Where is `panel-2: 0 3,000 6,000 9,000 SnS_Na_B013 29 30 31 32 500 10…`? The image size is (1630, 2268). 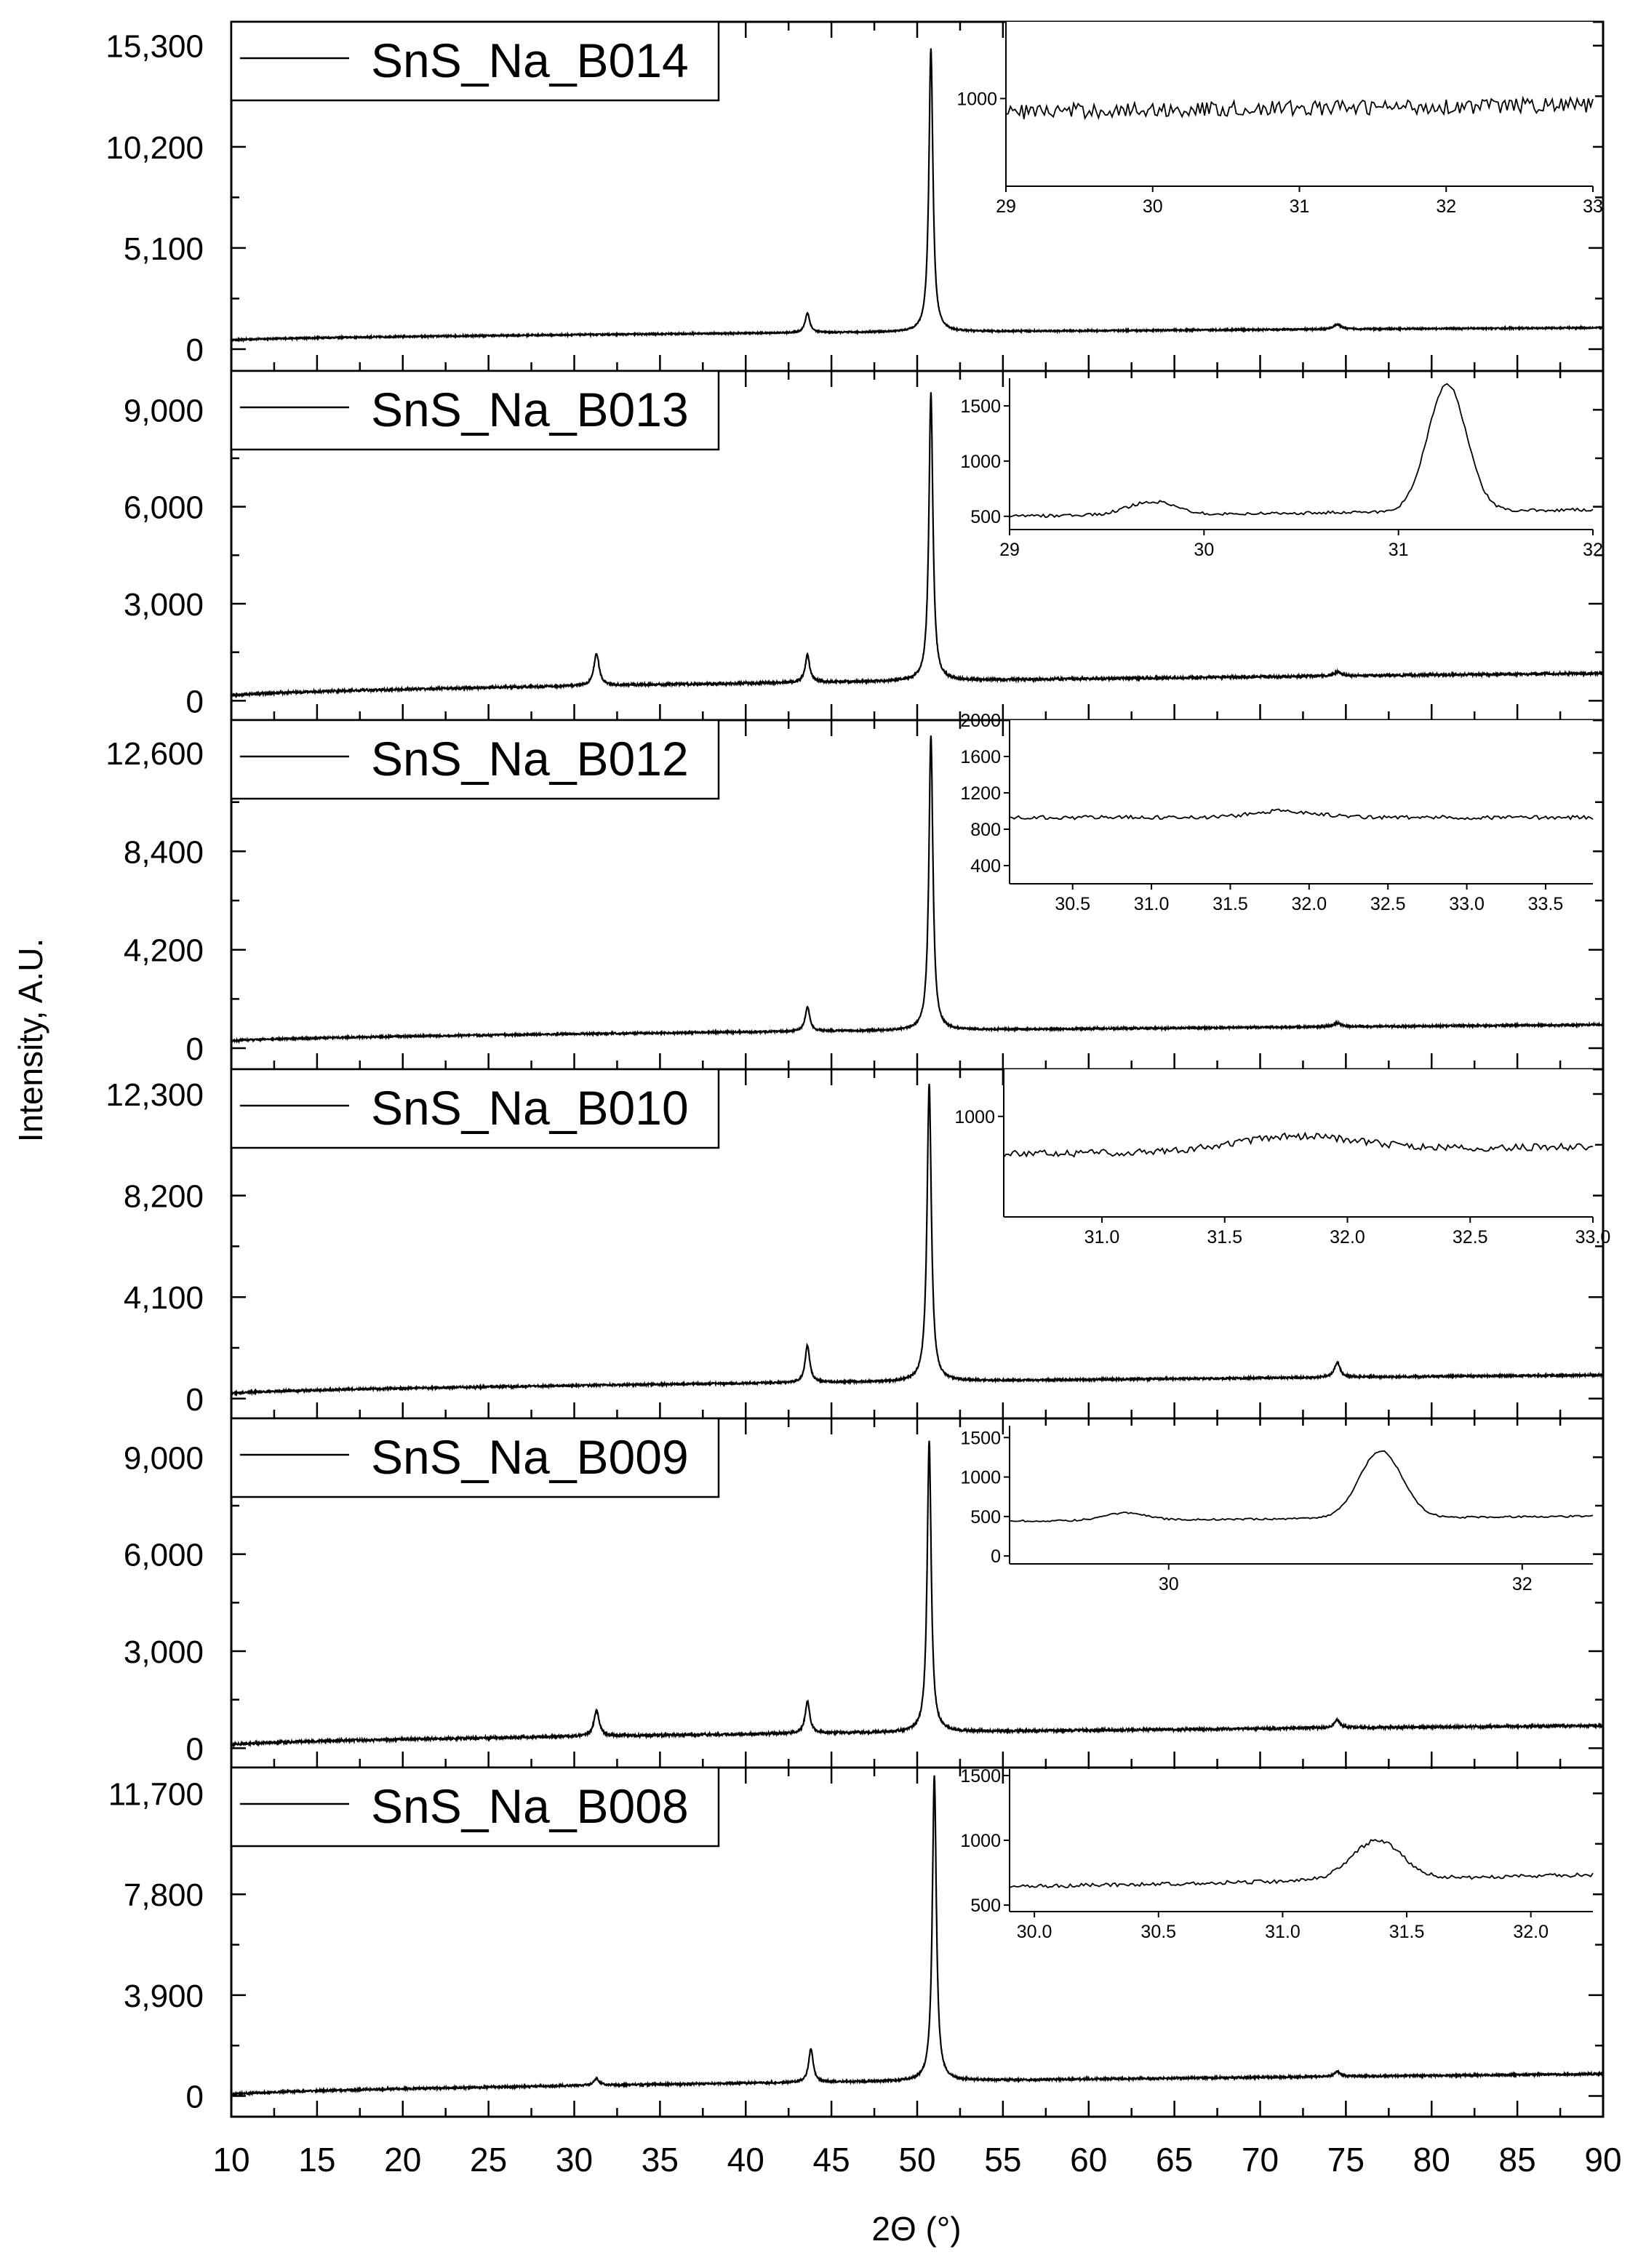
panel-2: 0 3,000 6,000 9,000 SnS_Na_B013 29 30 31 32 500 10… is located at coordinates (864, 546).